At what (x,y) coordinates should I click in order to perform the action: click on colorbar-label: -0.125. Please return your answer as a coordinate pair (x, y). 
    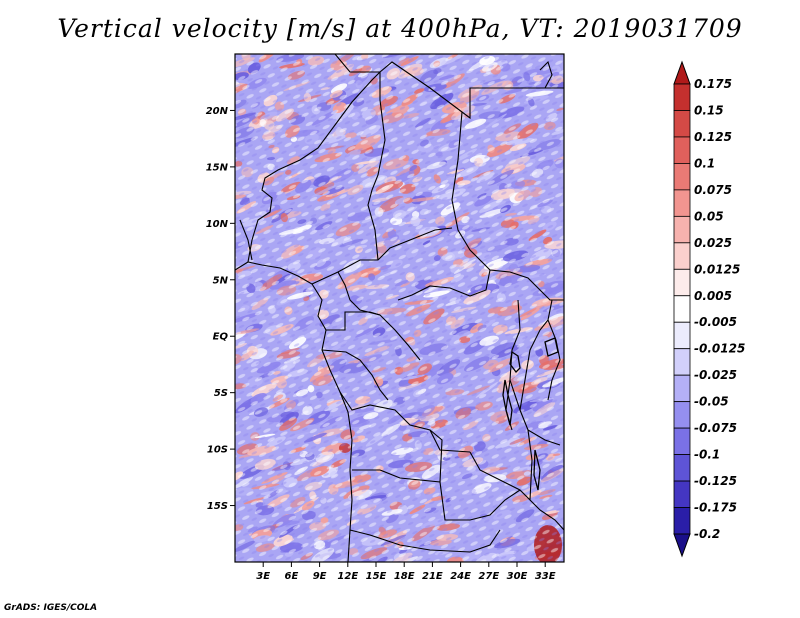
    Looking at the image, I should click on (715, 481).